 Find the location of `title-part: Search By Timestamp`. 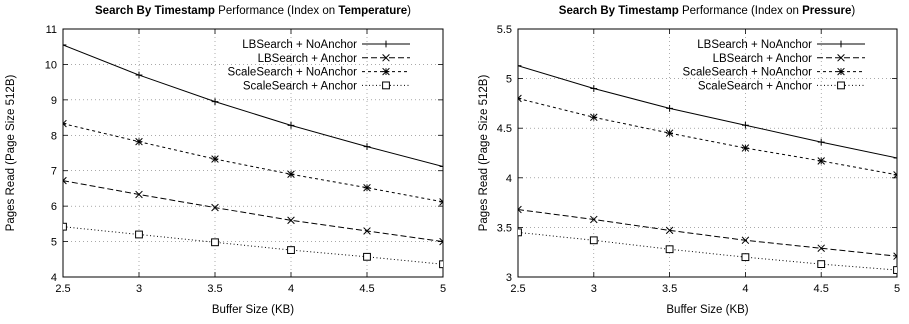

title-part: Search By Timestamp is located at coordinates (155, 11).